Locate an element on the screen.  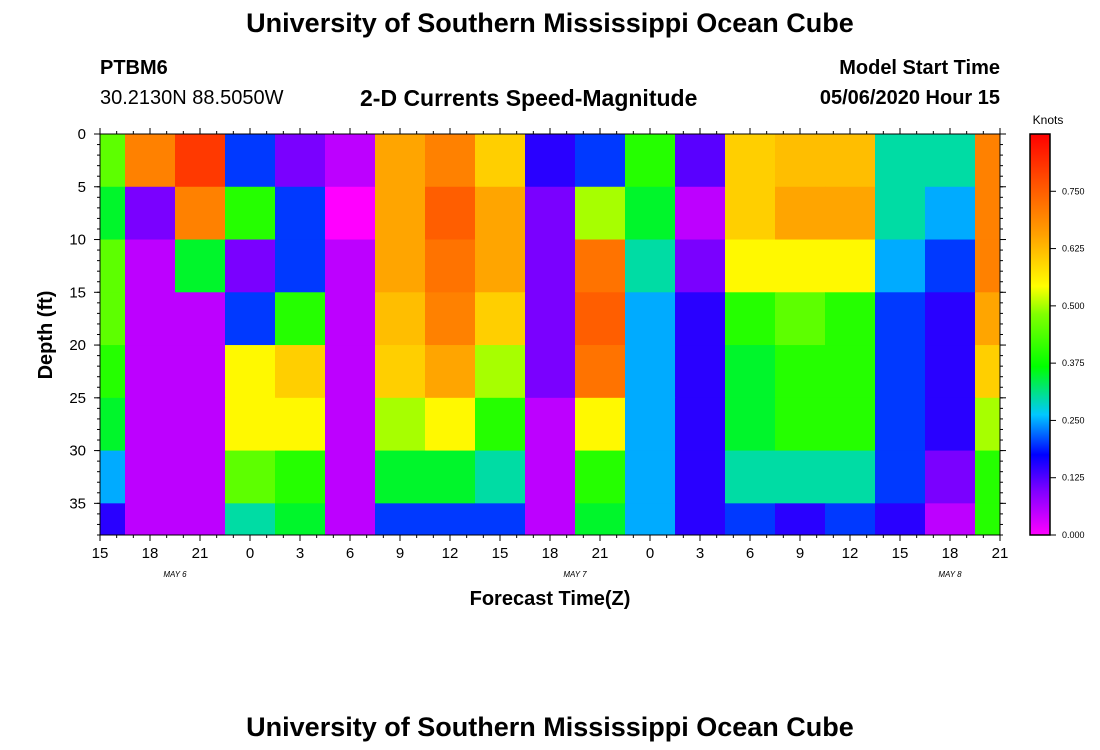
x-tick-label: 21 is located at coordinates (200, 553).